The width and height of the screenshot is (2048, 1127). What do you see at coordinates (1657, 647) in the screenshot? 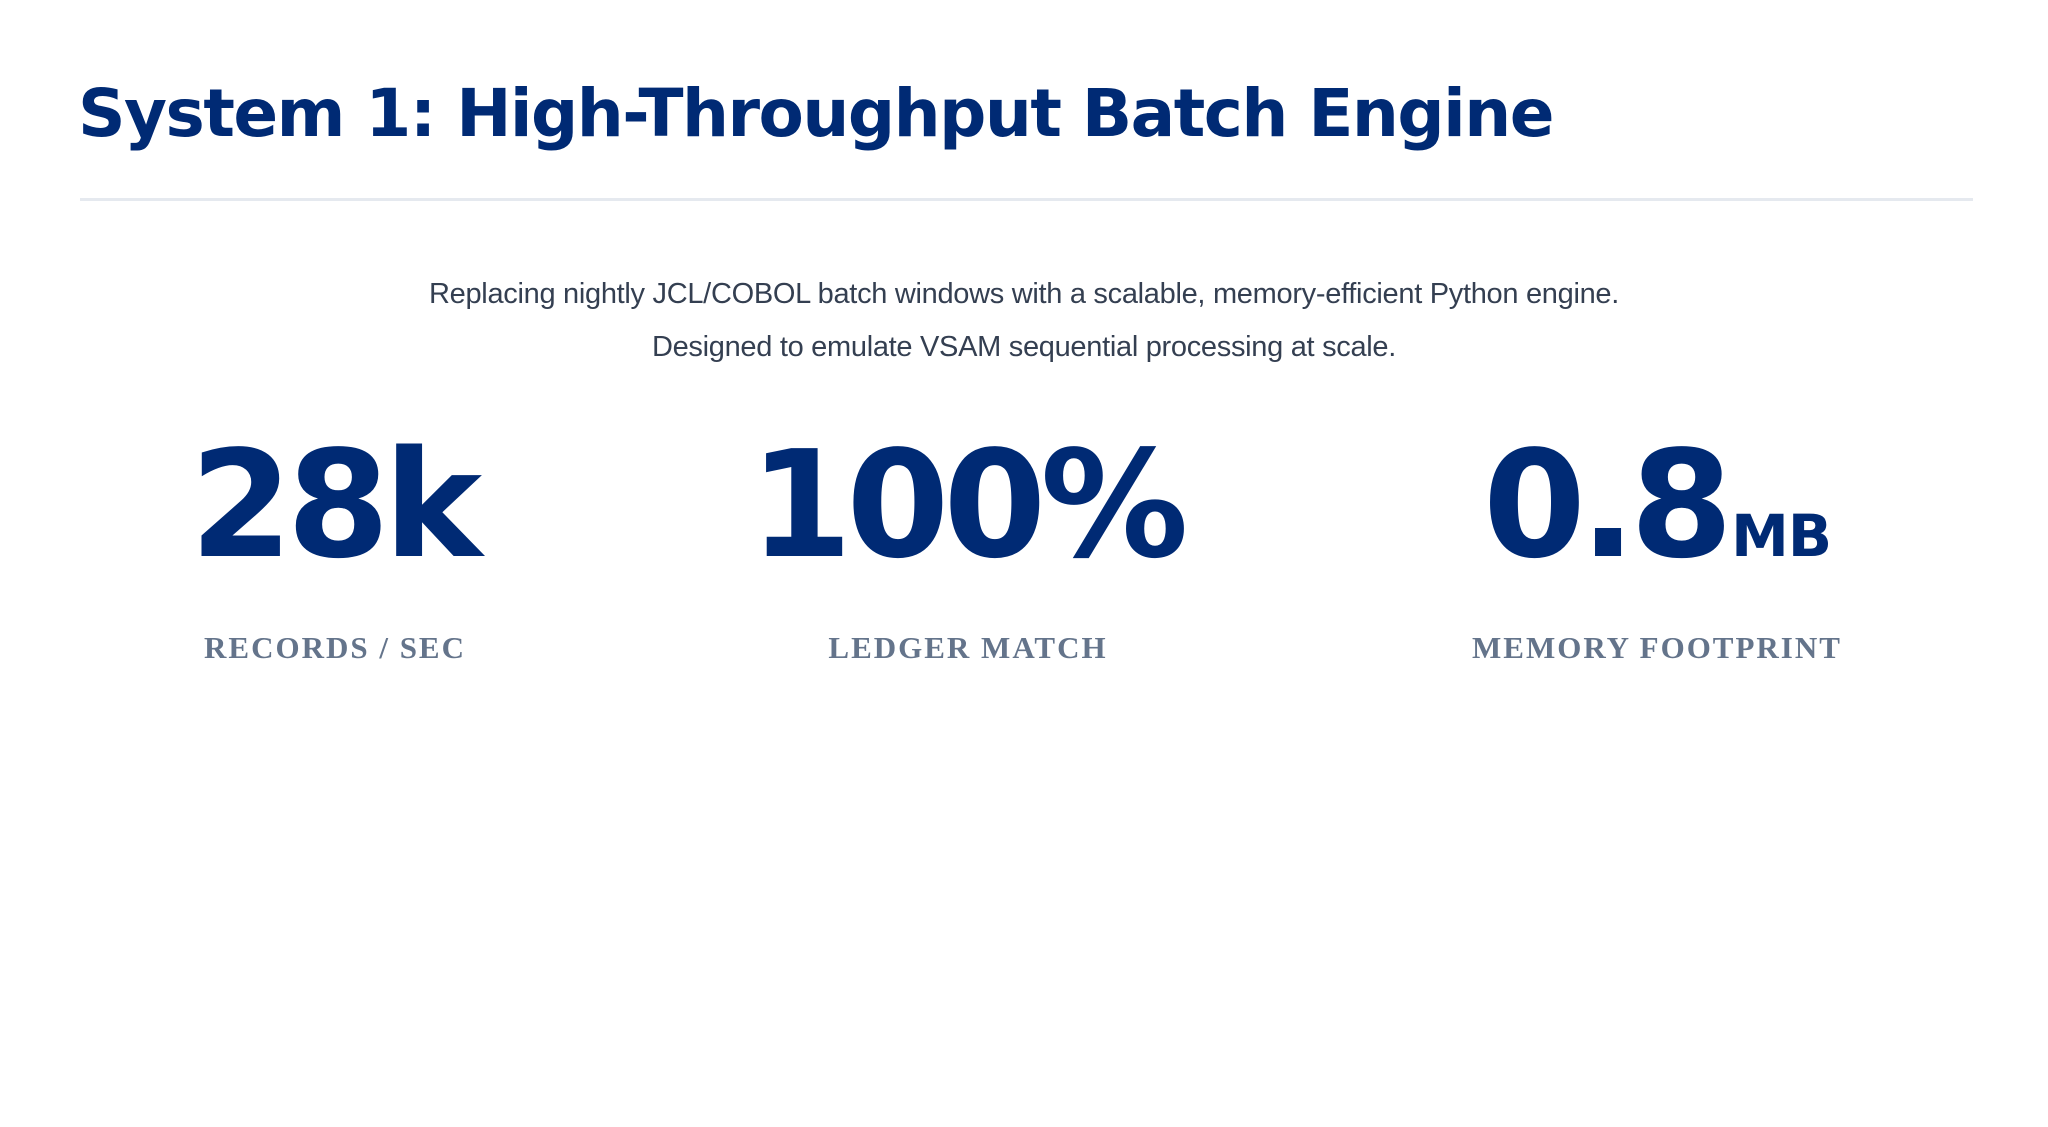
I see `stat-label: MEMORY FOOTPRINT` at bounding box center [1657, 647].